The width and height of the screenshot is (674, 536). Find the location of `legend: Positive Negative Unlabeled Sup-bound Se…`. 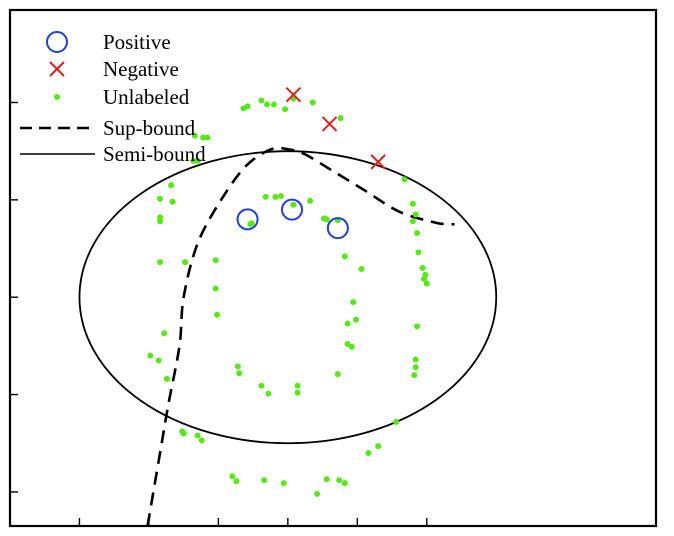

legend: Positive Negative Unlabeled Sup-bound Se… is located at coordinates (113, 98).